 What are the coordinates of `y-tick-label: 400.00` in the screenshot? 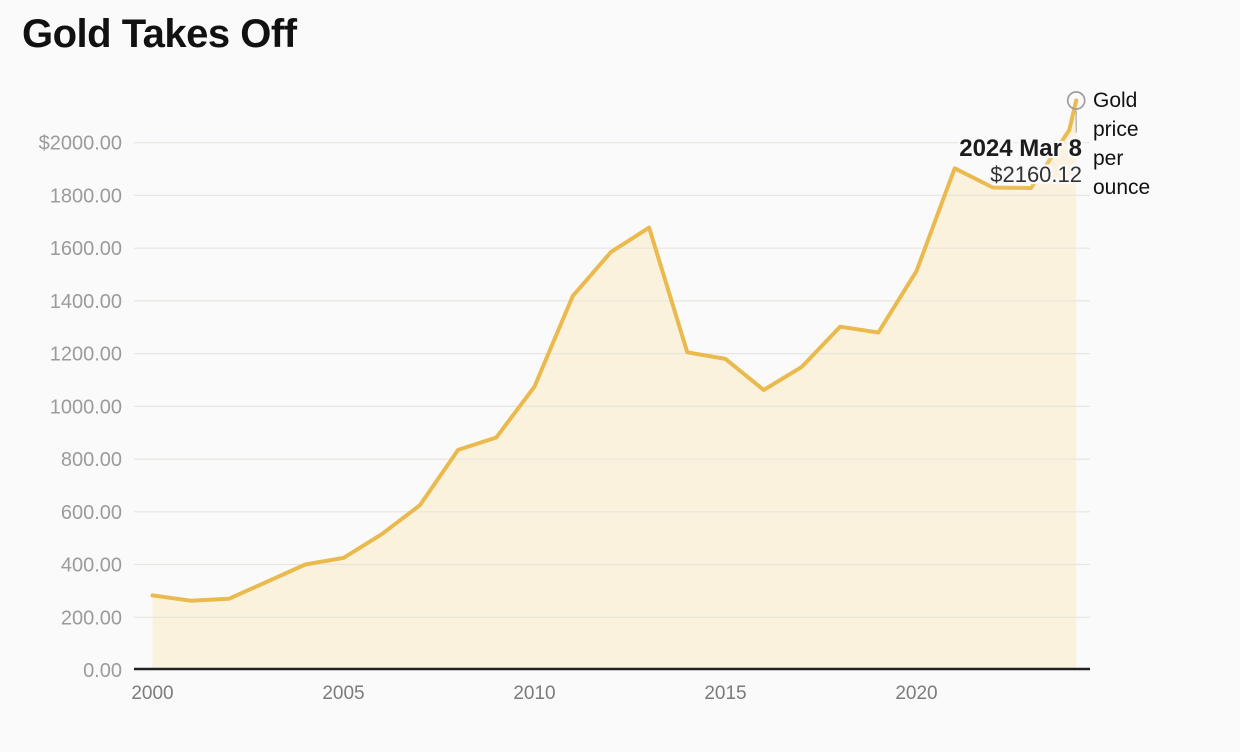 It's located at (91, 566).